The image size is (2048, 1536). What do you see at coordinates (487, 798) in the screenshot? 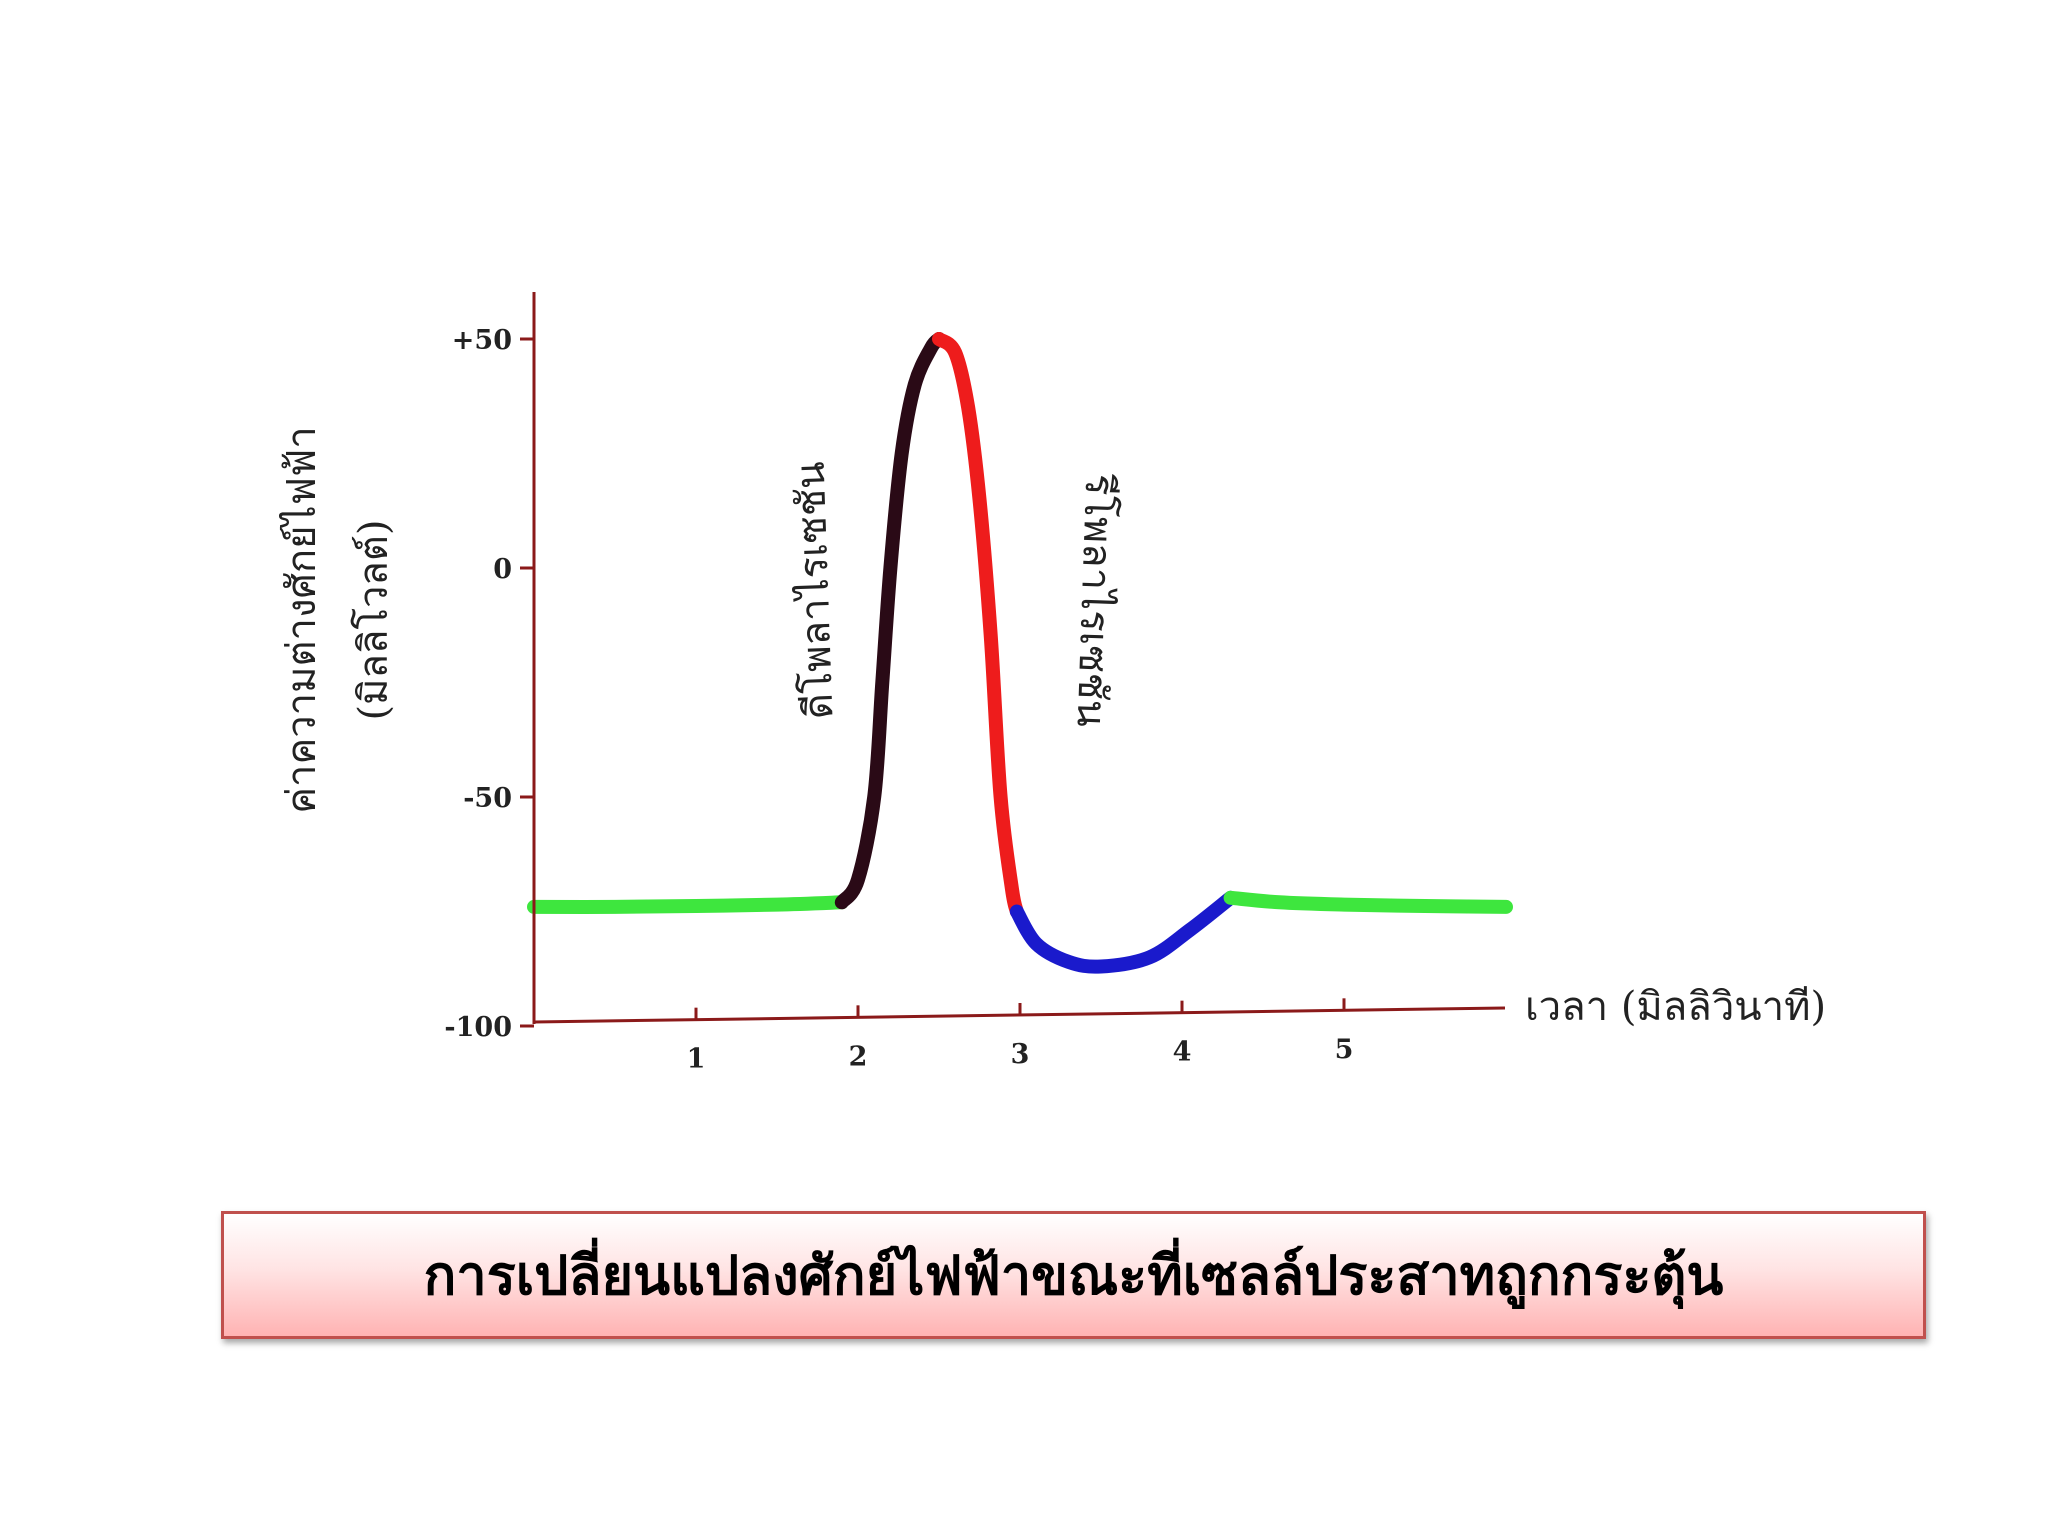
I see `y-tick-label: -50` at bounding box center [487, 798].